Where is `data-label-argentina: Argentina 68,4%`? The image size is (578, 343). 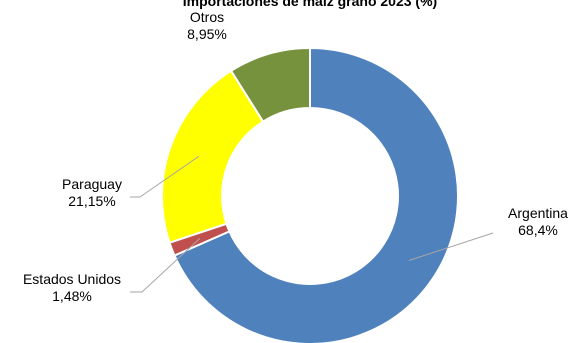
data-label-argentina: Argentina 68,4% is located at coordinates (538, 221).